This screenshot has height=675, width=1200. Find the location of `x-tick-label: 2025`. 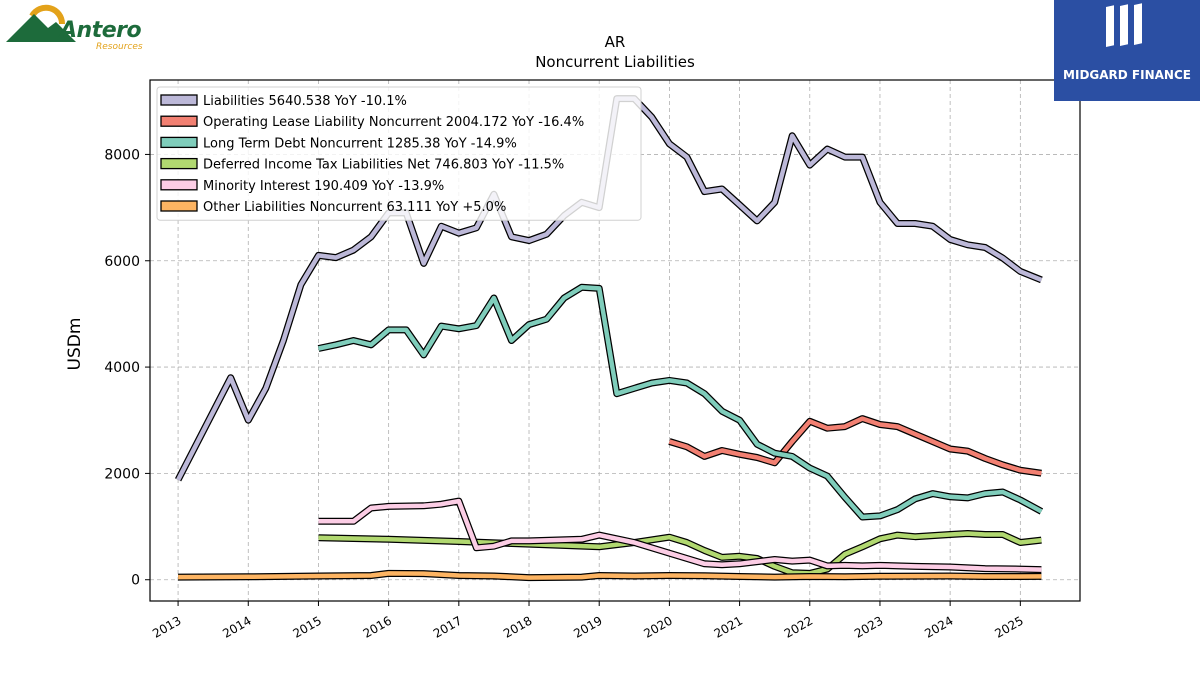

x-tick-label: 2025 is located at coordinates (1008, 626).